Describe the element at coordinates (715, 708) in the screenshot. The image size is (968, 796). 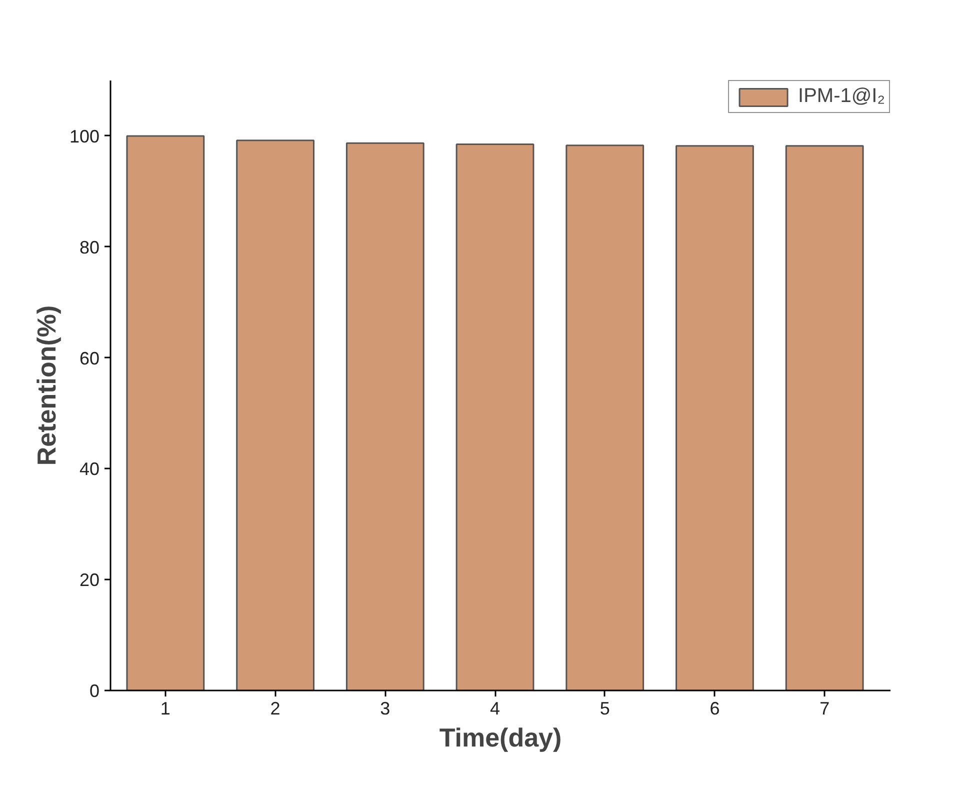
I see `x-tick-label: 6` at that location.